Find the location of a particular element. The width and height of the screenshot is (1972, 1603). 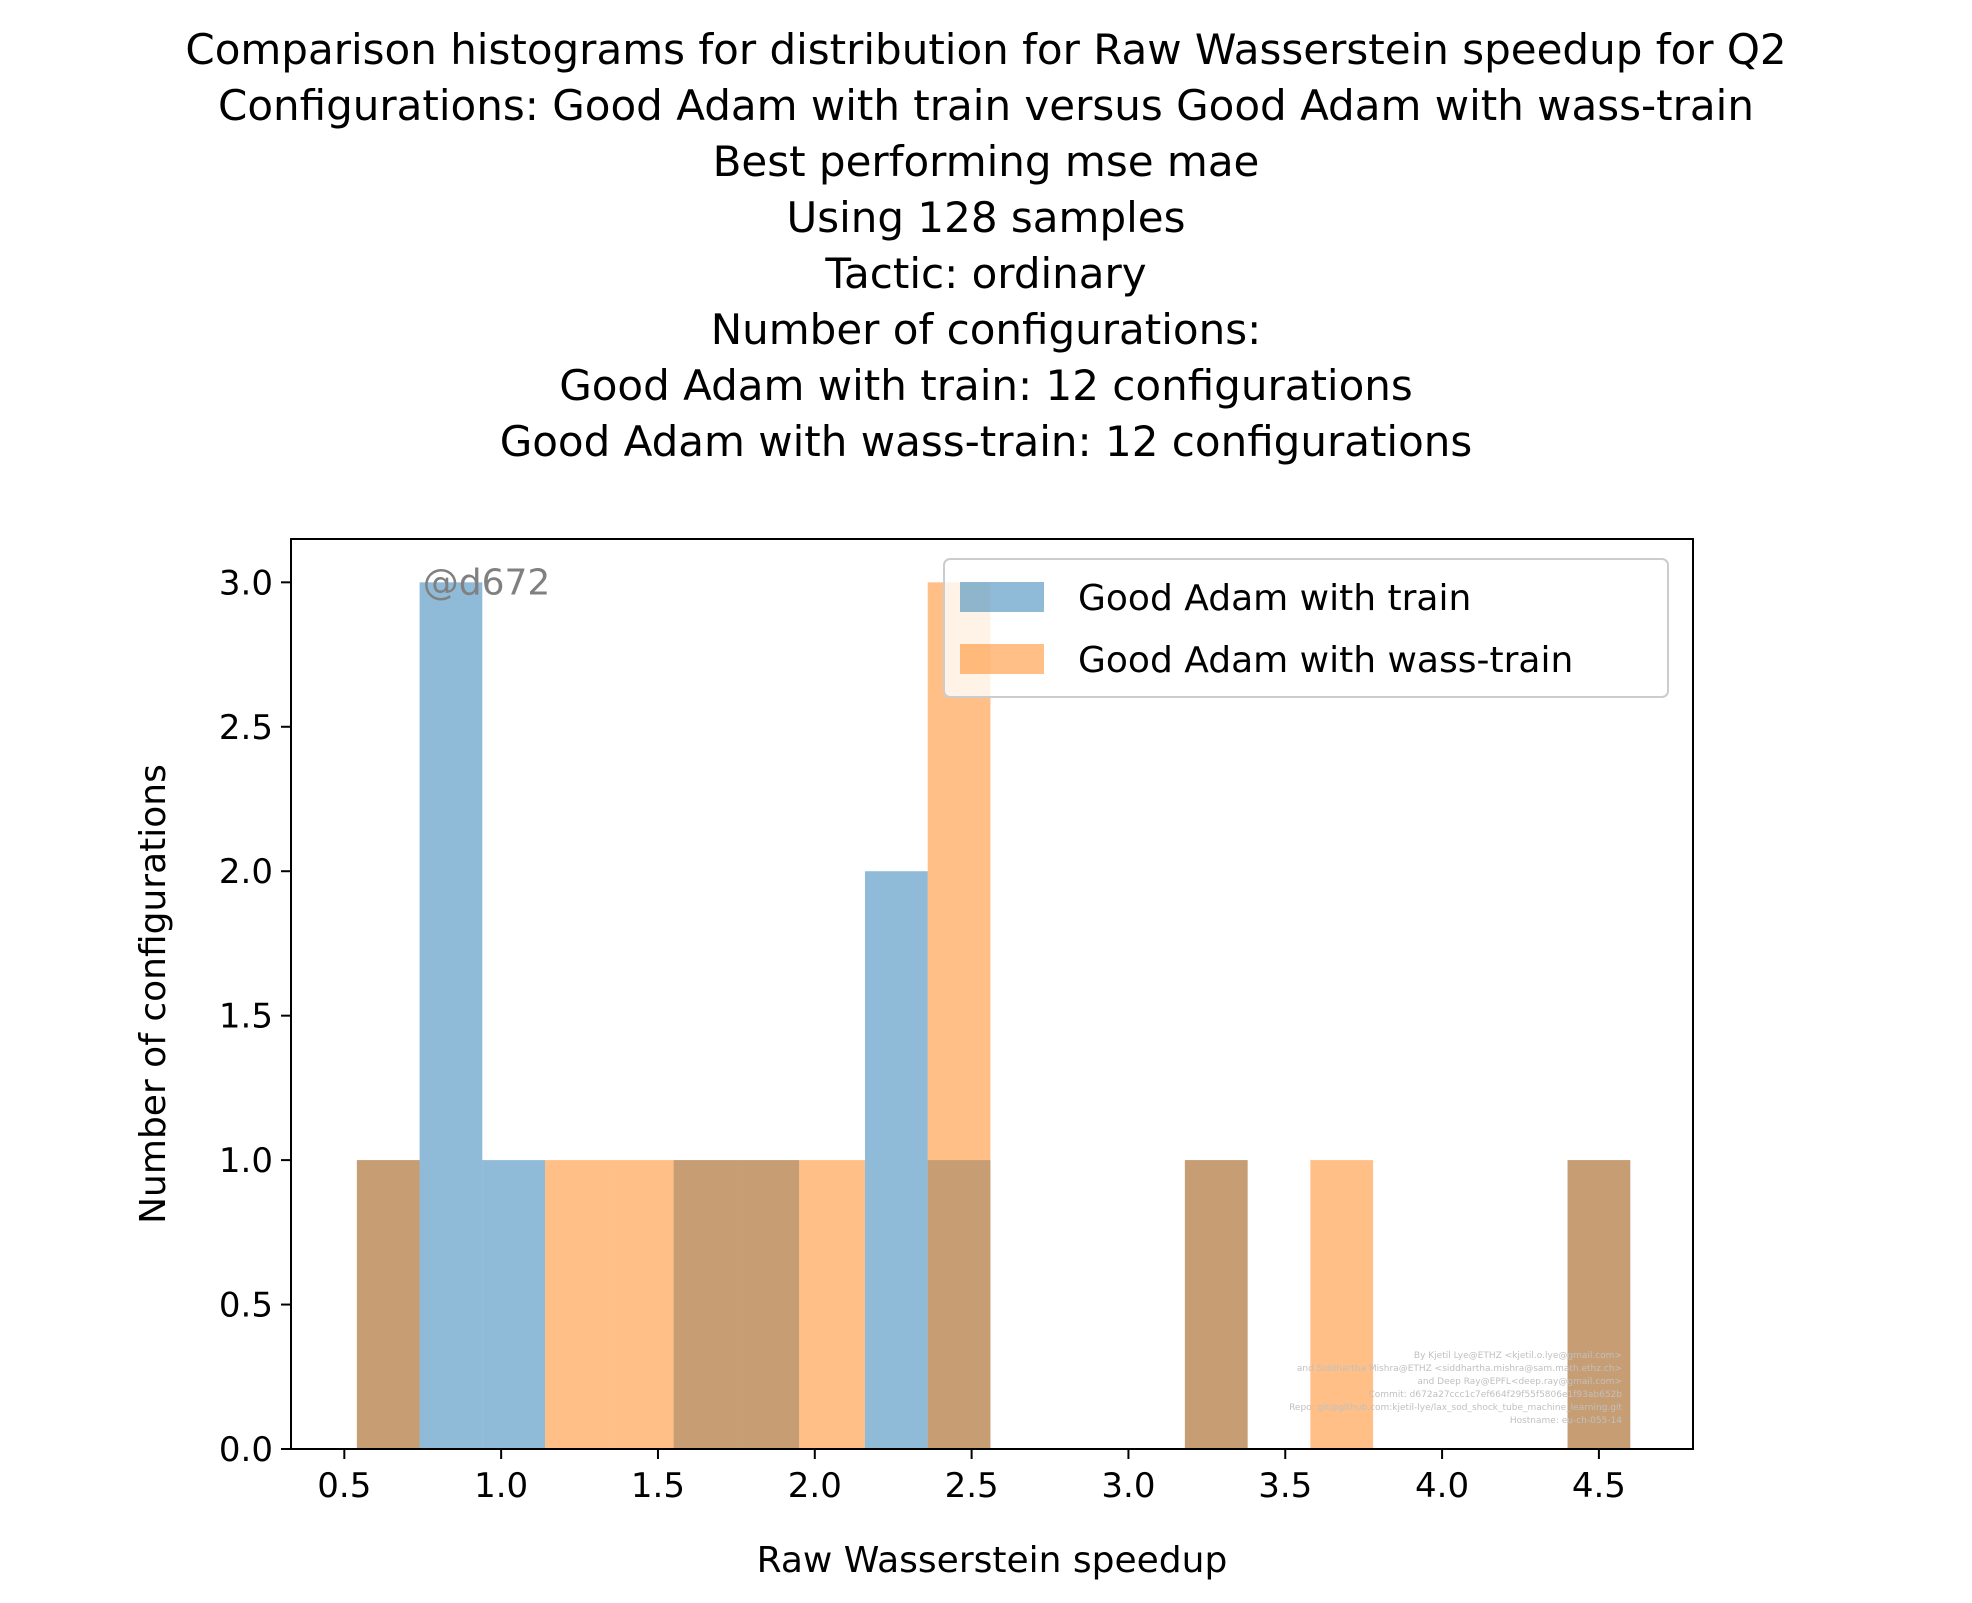

x-tick-label: 4.0 is located at coordinates (1442, 1486).